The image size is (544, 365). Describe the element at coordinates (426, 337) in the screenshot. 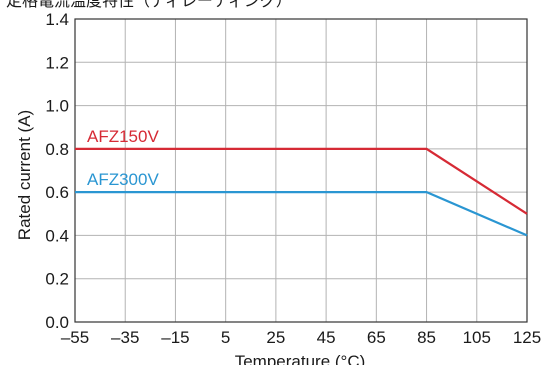

I see `x-tick-label: 85` at that location.